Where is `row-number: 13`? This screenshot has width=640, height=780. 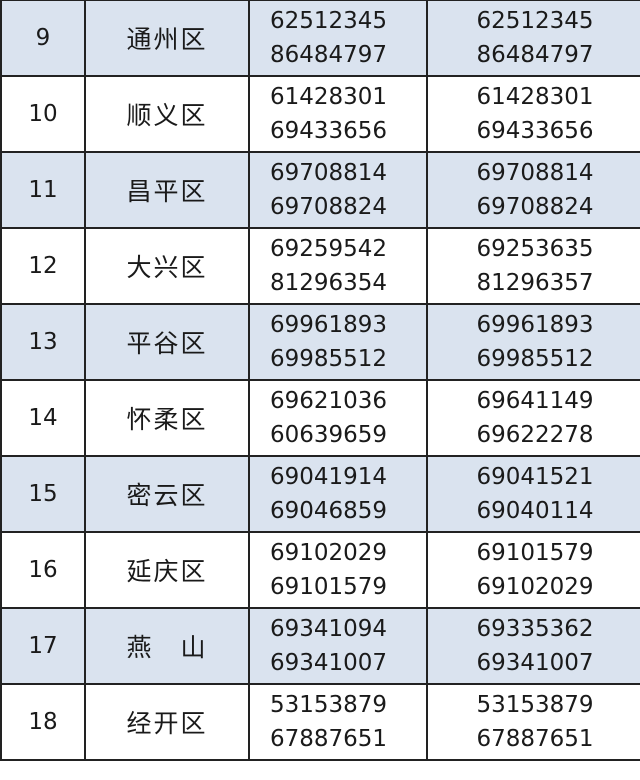 row-number: 13 is located at coordinates (43, 342).